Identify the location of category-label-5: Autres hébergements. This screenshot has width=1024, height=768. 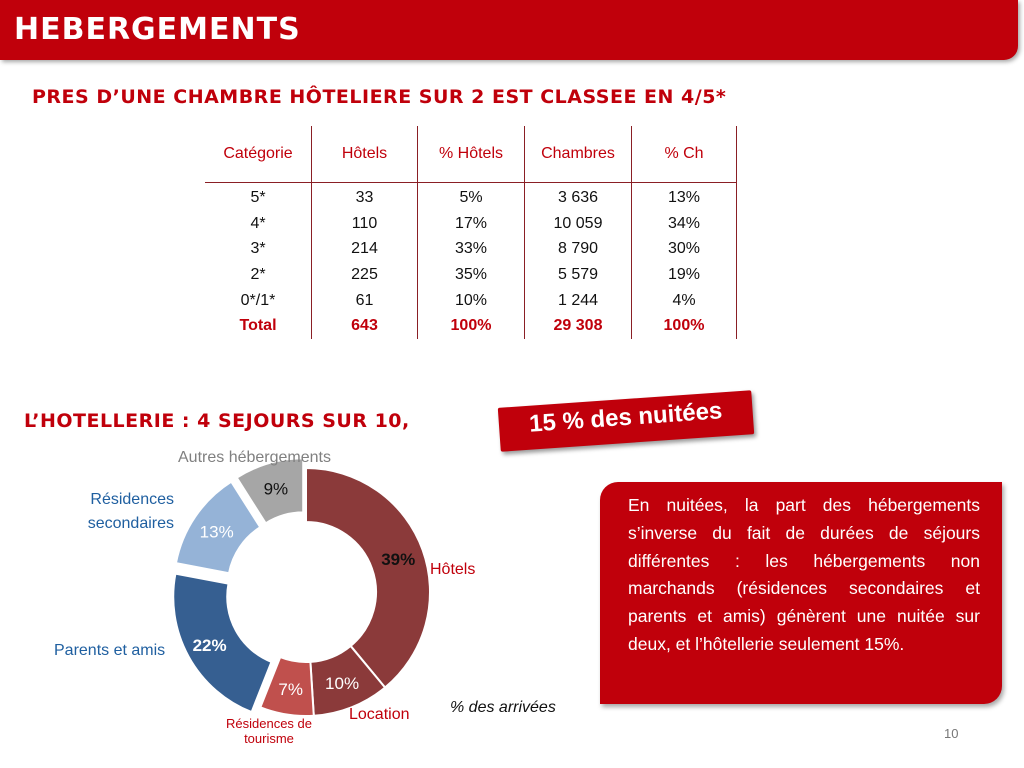
(254, 457).